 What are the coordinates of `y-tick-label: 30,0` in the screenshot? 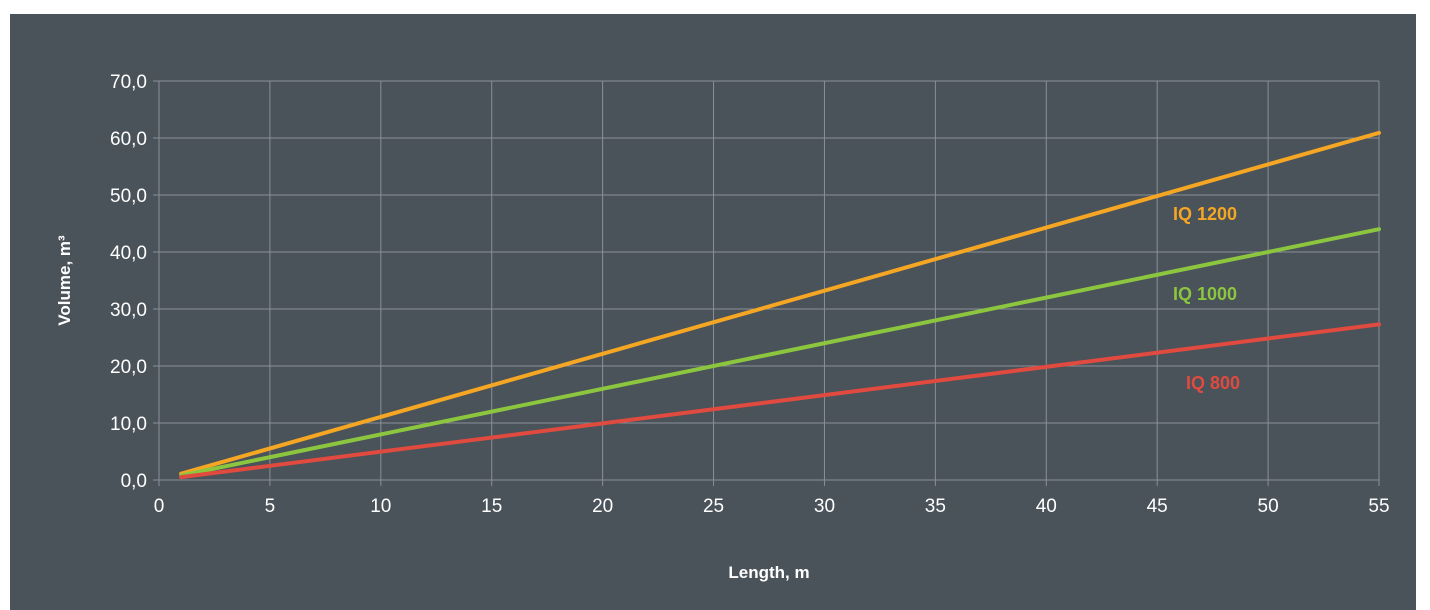 It's located at (128, 310).